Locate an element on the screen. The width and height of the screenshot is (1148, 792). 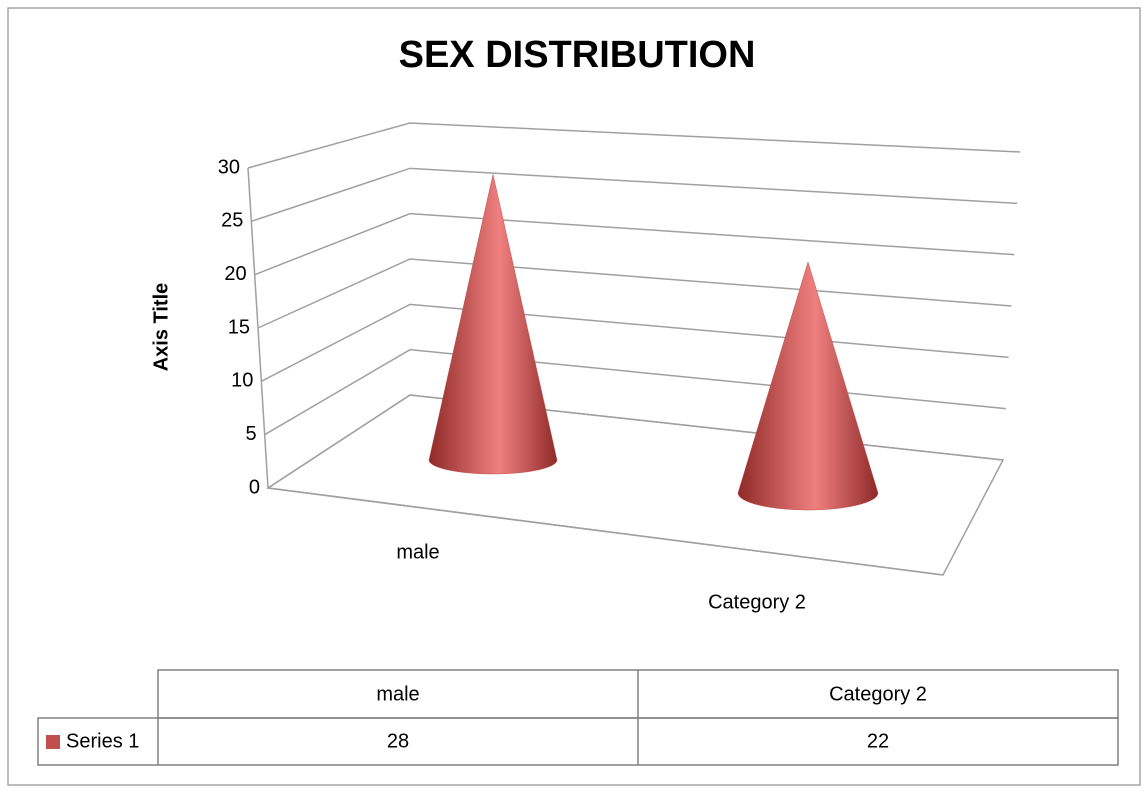
table-cell: 22 is located at coordinates (878, 741).